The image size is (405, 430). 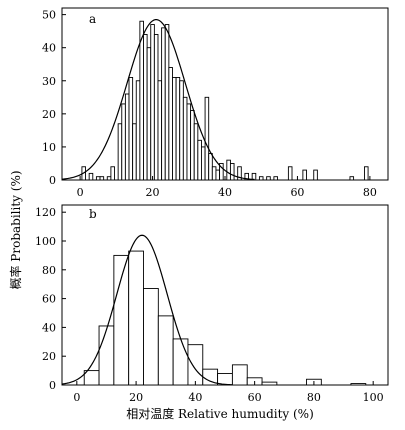 I want to click on x-tick-label: 100, so click(x=373, y=397).